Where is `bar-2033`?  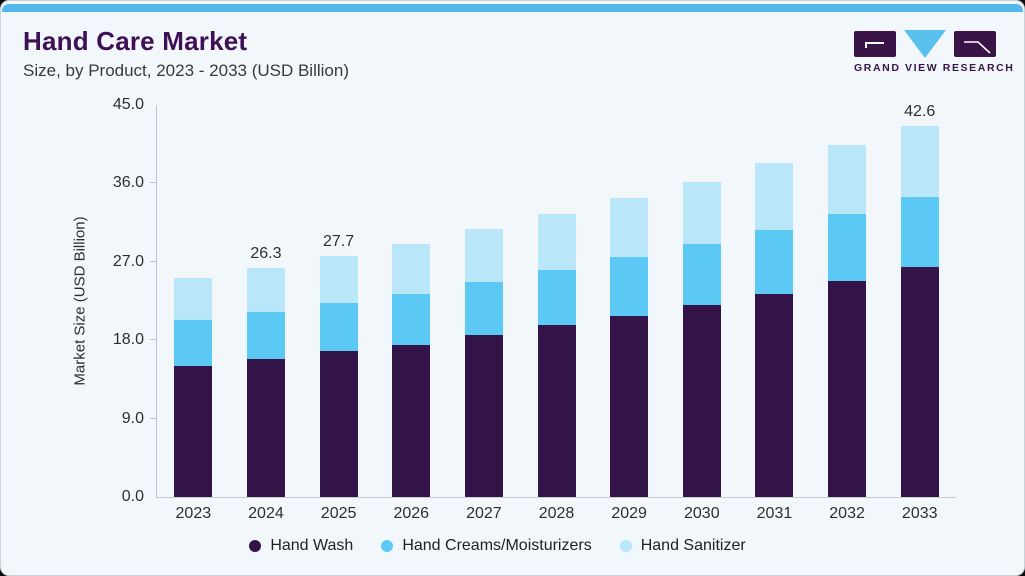
bar-2033 is located at coordinates (919, 301).